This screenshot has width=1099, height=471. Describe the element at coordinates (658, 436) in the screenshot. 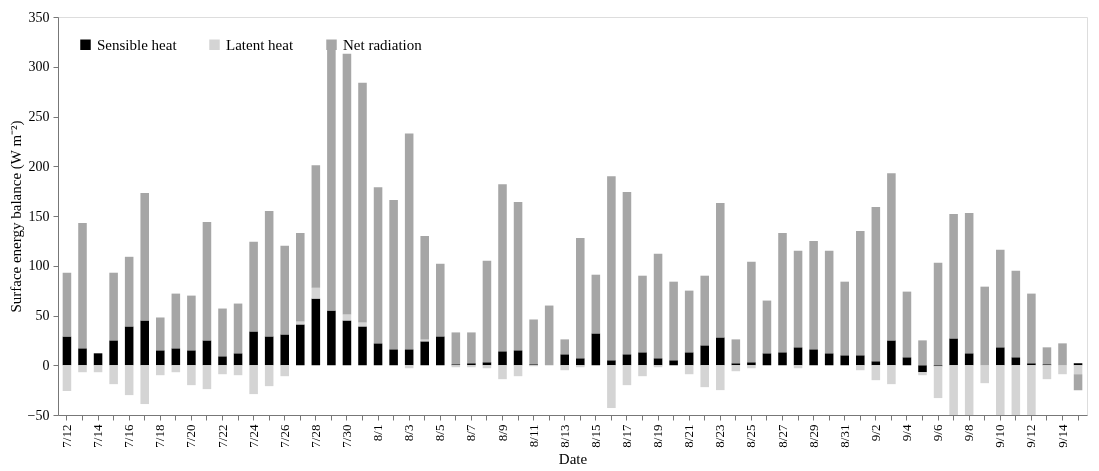

I see `x-tick-label: 8/19` at that location.